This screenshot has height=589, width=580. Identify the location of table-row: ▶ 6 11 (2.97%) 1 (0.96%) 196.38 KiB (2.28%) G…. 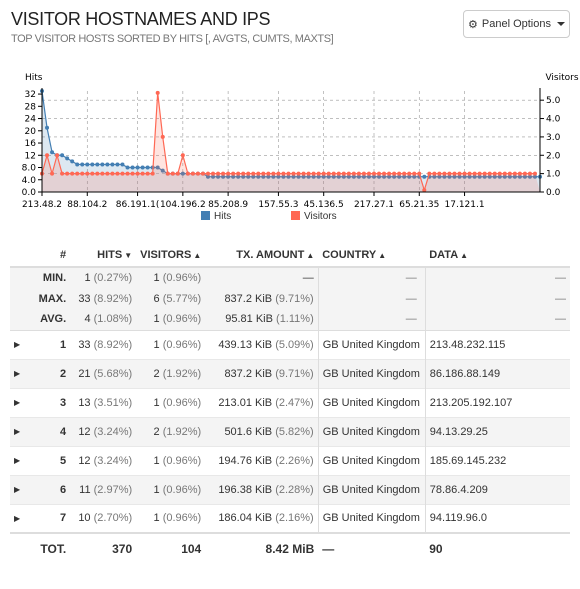
(290, 489).